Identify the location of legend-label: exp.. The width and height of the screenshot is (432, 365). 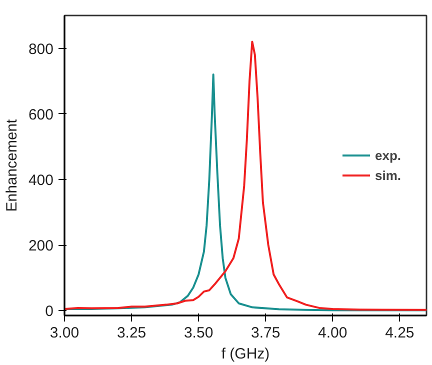
(387, 155).